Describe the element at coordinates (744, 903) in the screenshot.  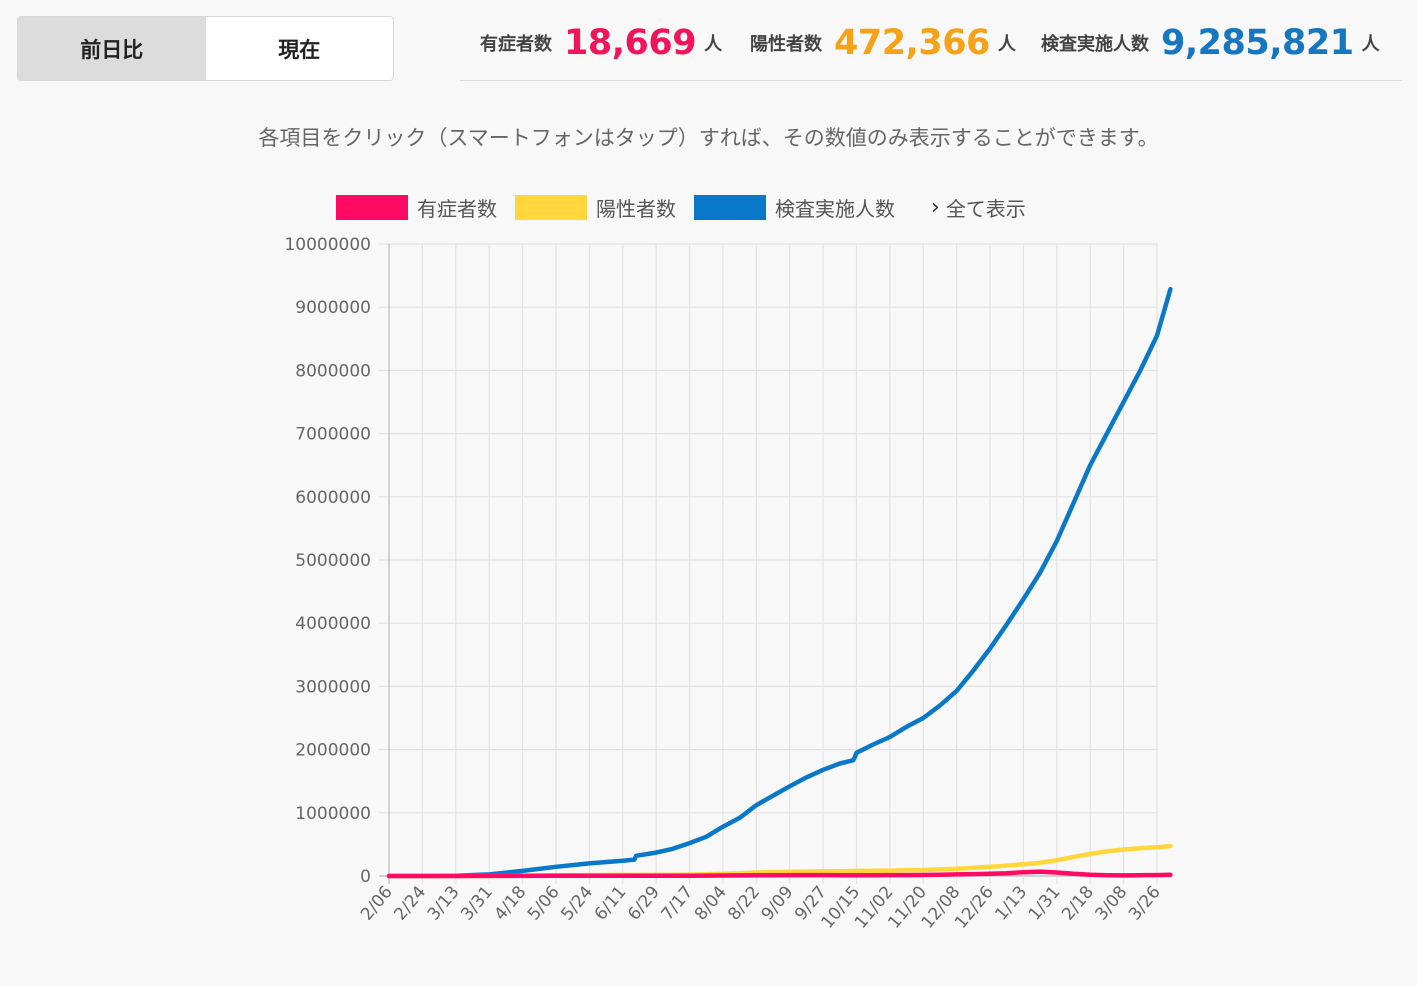
I see `x-tick-label: 8/22` at that location.